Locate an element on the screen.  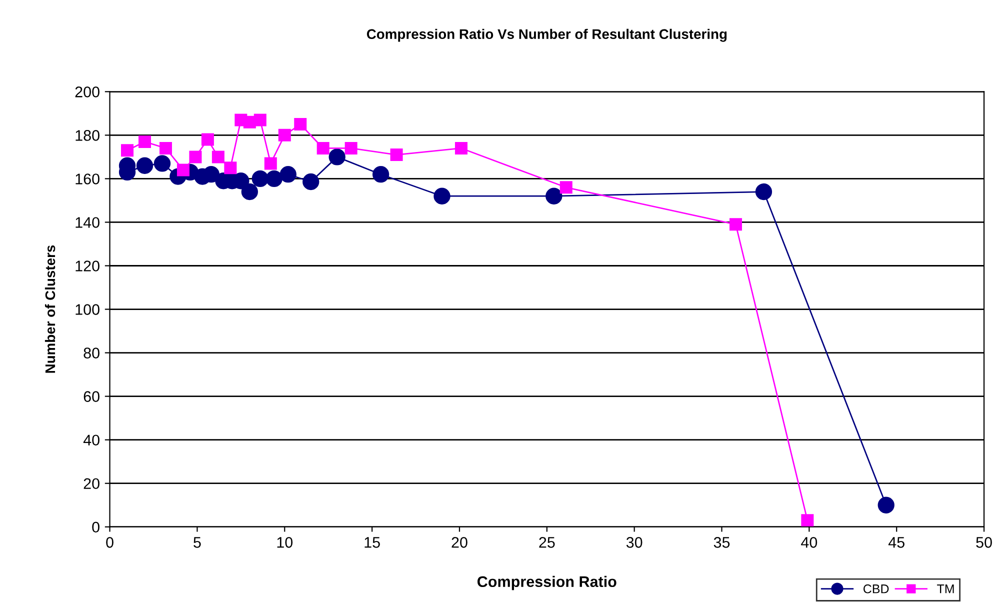
x-tick-label: 10 is located at coordinates (285, 542).